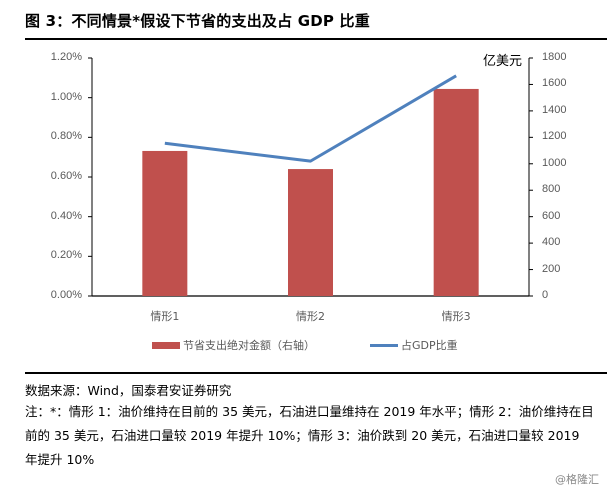 The image size is (609, 498). What do you see at coordinates (456, 316) in the screenshot?
I see `category-label: 情形3` at bounding box center [456, 316].